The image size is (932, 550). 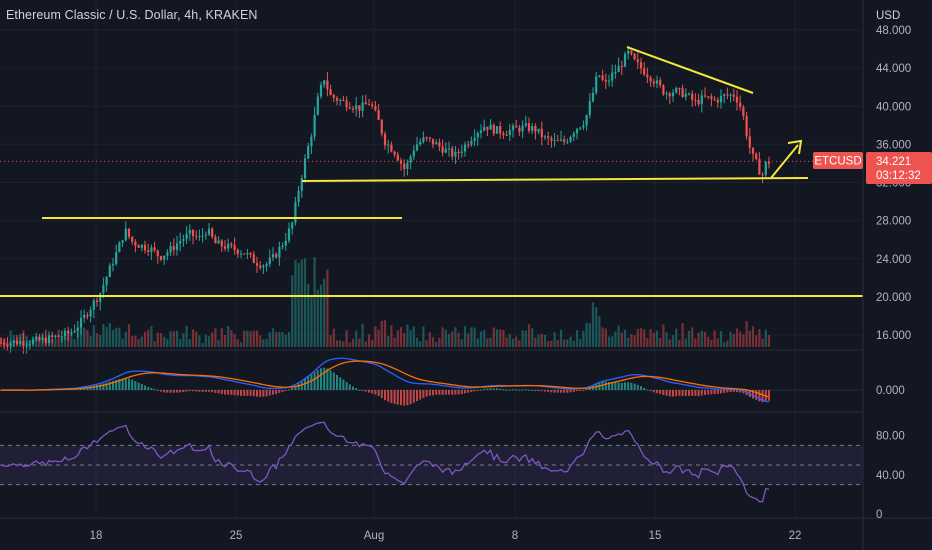 What do you see at coordinates (690, 70) in the screenshot?
I see `descending-trendline` at bounding box center [690, 70].